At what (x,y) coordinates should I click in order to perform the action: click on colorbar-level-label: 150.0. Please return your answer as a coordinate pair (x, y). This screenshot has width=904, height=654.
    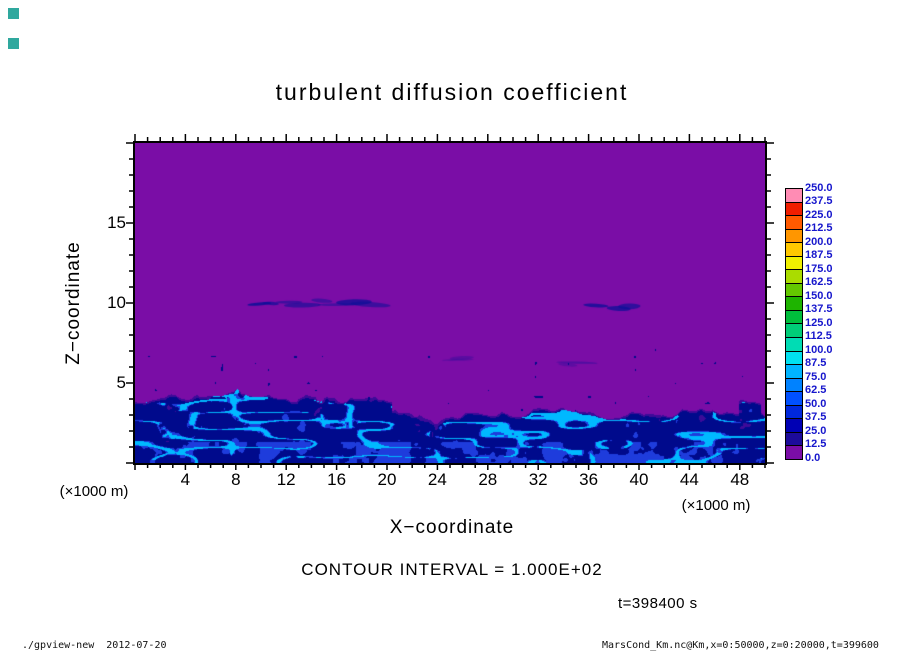
    Looking at the image, I should click on (819, 295).